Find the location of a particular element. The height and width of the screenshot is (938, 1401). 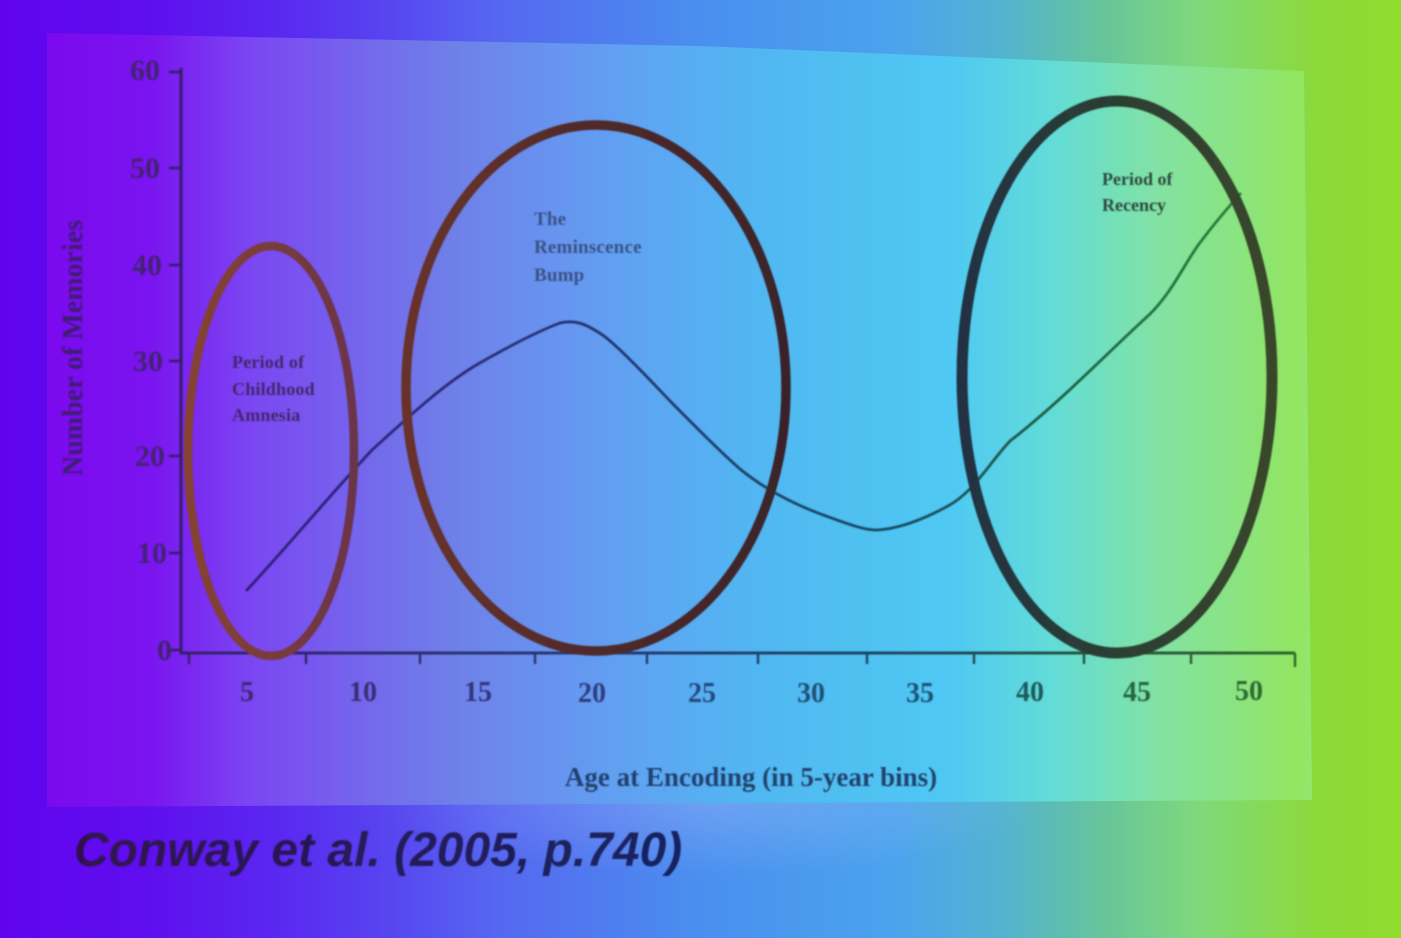

svg-text: 35 is located at coordinates (920, 693).